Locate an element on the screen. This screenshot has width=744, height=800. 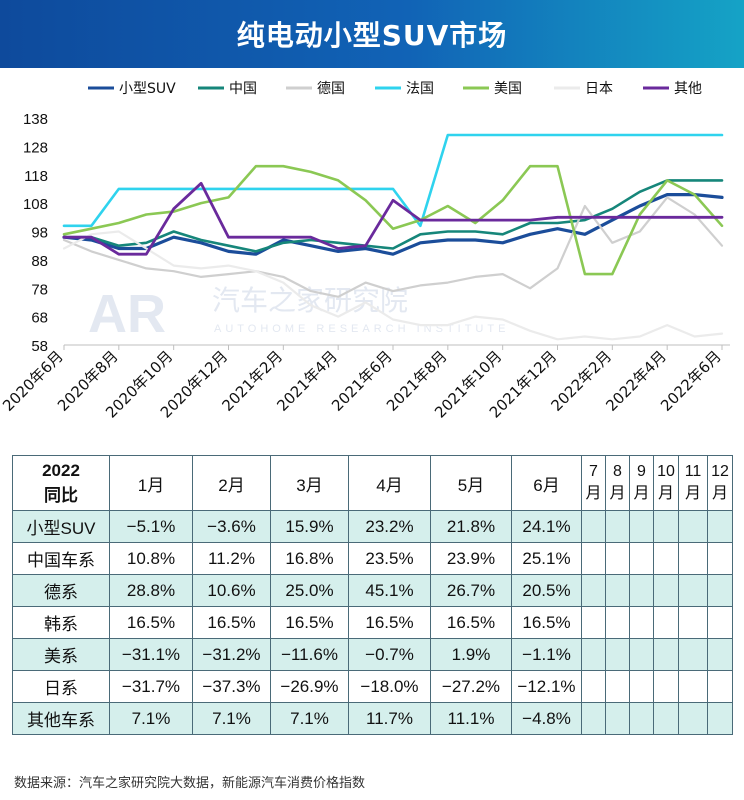
table-cell: 24.1% is located at coordinates (546, 526).